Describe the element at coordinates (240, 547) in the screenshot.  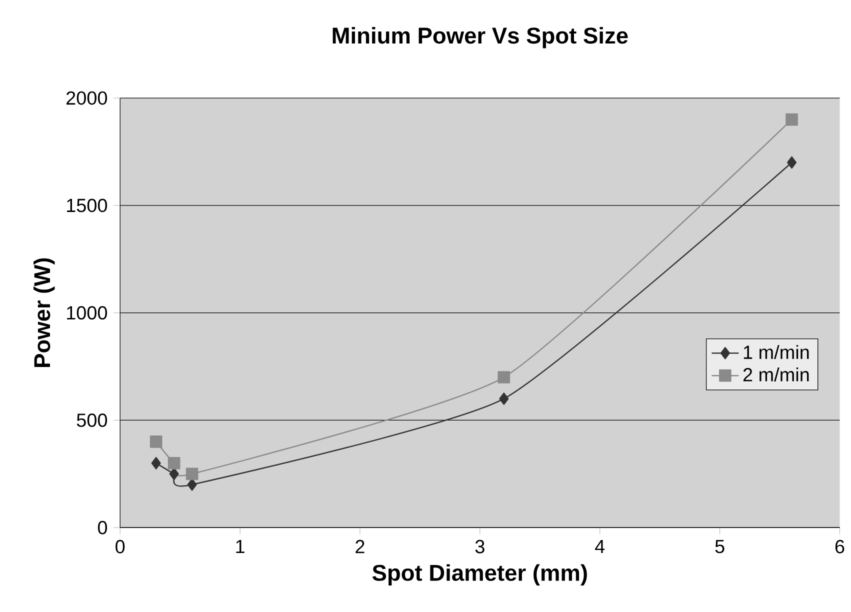
I see `x-tick-label: 1` at that location.